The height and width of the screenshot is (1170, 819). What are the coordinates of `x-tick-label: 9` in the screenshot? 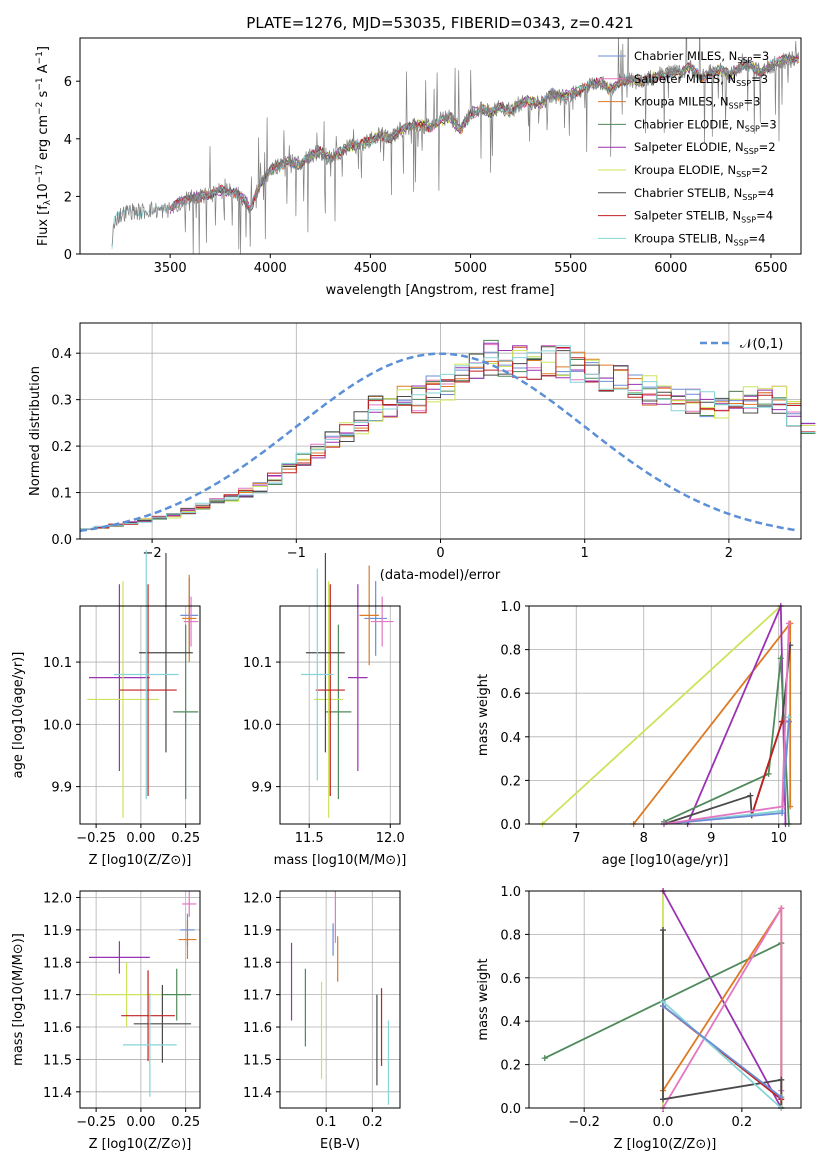 It's located at (711, 838).